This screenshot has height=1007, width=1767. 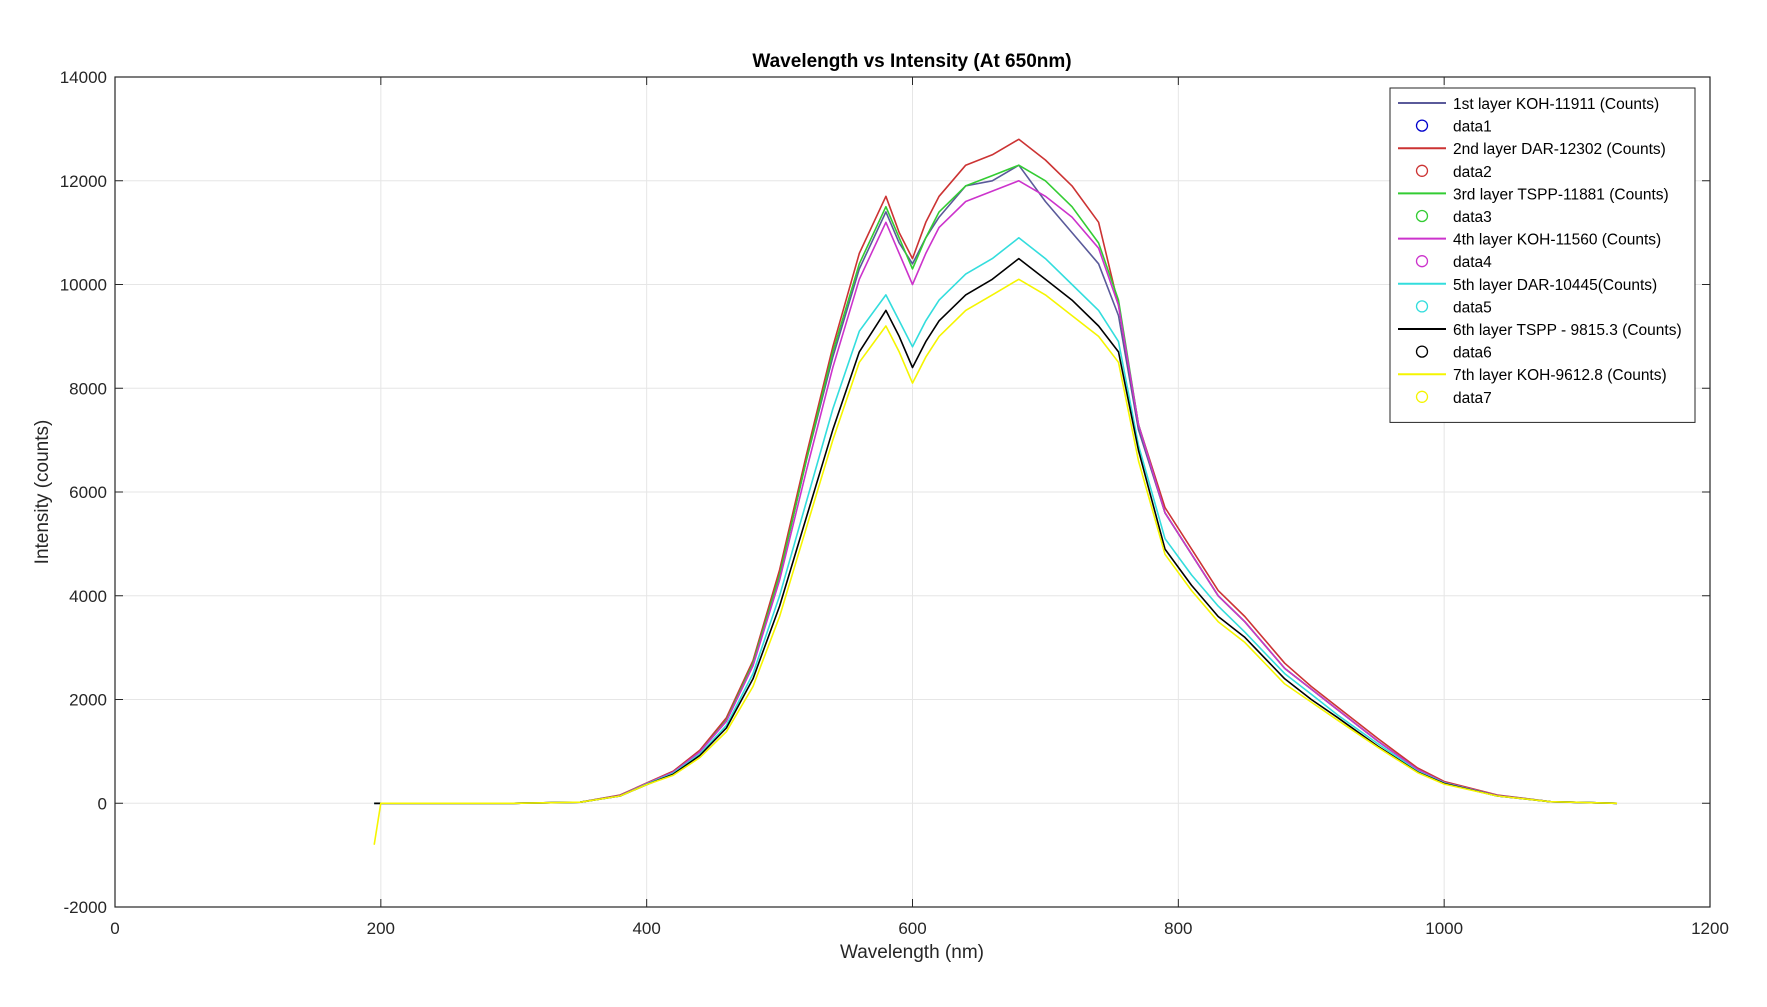 What do you see at coordinates (1556, 104) in the screenshot?
I see `legend-entry: 1st layer KOH-11911 (Counts)` at bounding box center [1556, 104].